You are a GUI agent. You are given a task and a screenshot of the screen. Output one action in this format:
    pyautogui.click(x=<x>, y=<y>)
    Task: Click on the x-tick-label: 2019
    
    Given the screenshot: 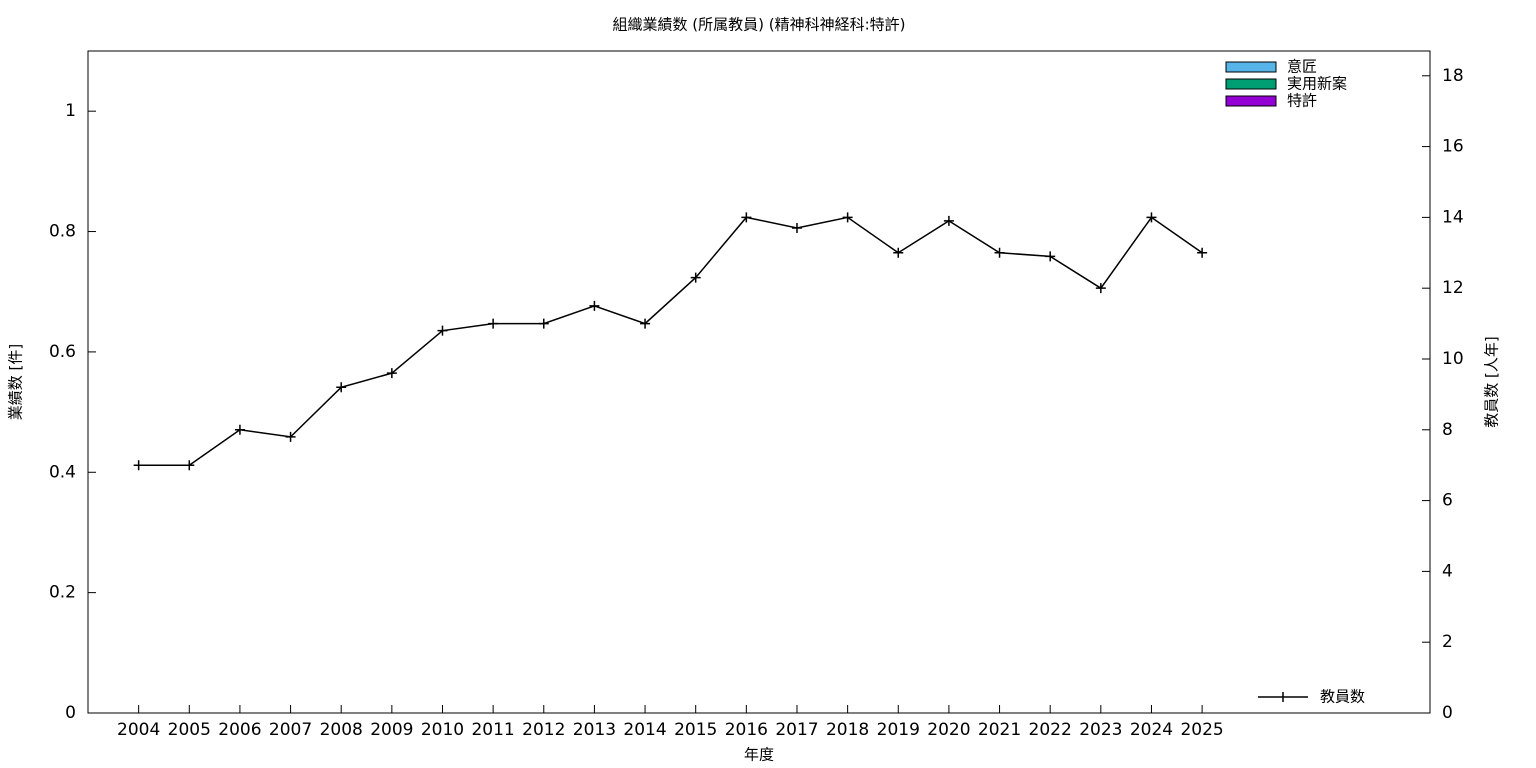 What is the action you would take?
    pyautogui.click(x=898, y=730)
    